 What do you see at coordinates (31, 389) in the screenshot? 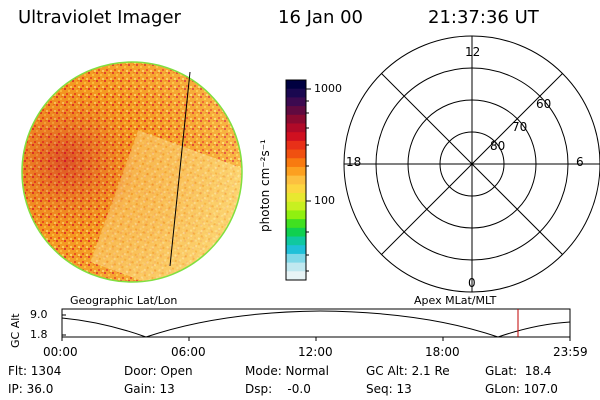
I see `status-ip: IP: 36.0` at bounding box center [31, 389].